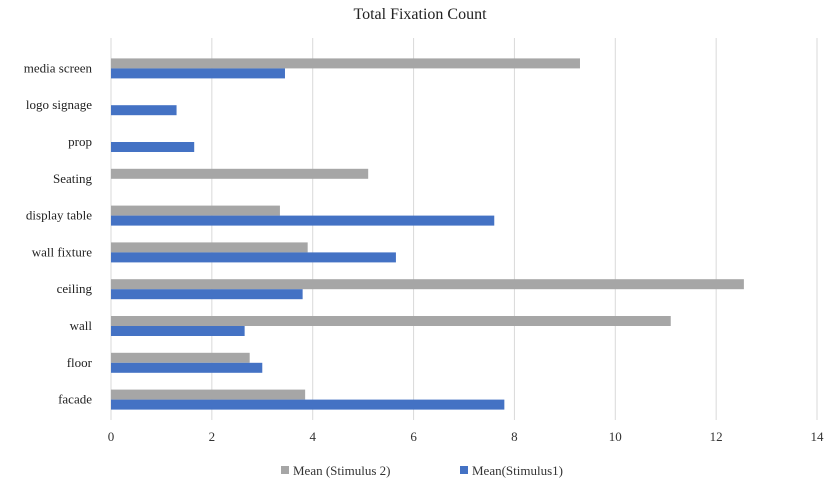 Image resolution: width=829 pixels, height=490 pixels. What do you see at coordinates (212, 436) in the screenshot?
I see `x-tick-label: 2` at bounding box center [212, 436].